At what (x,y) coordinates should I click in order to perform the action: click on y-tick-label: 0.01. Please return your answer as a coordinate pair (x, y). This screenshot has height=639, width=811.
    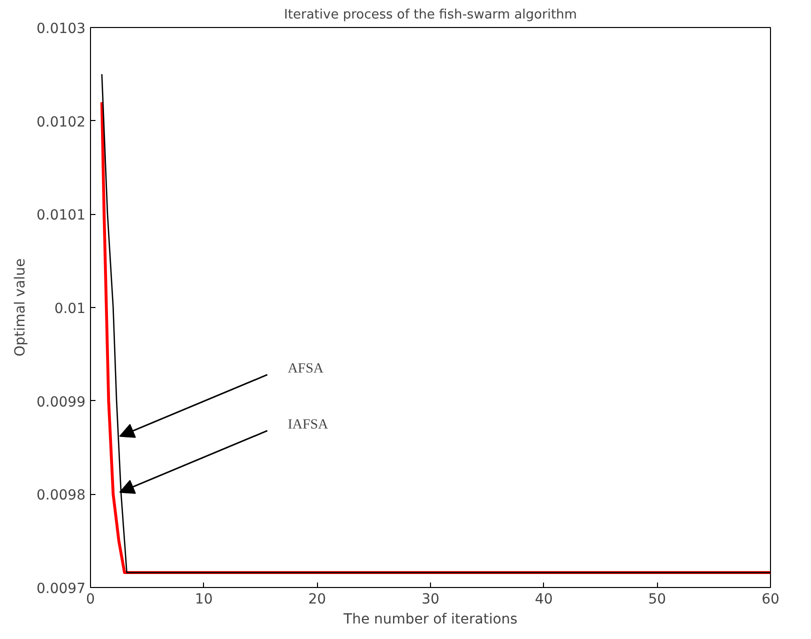
    Looking at the image, I should click on (70, 309).